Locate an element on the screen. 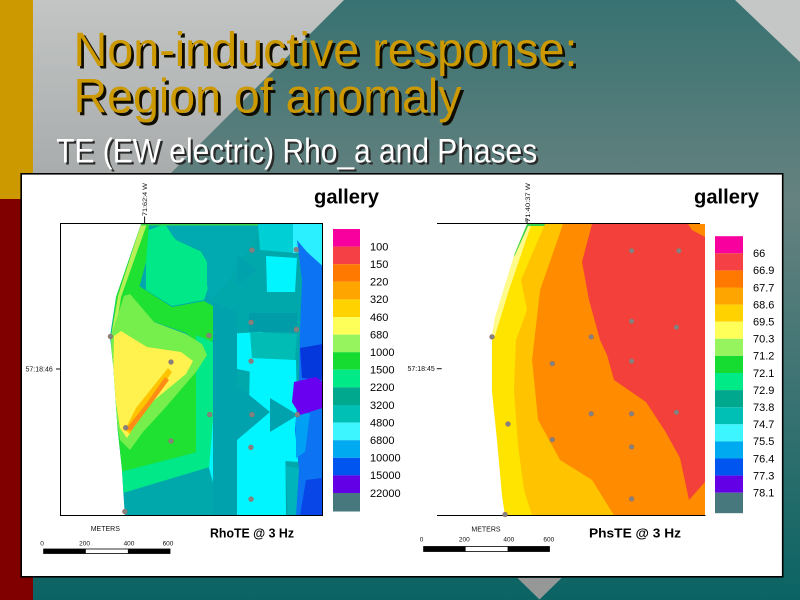 This screenshot has width=800, height=600. svg-text: 57:18:45 is located at coordinates (421, 369).